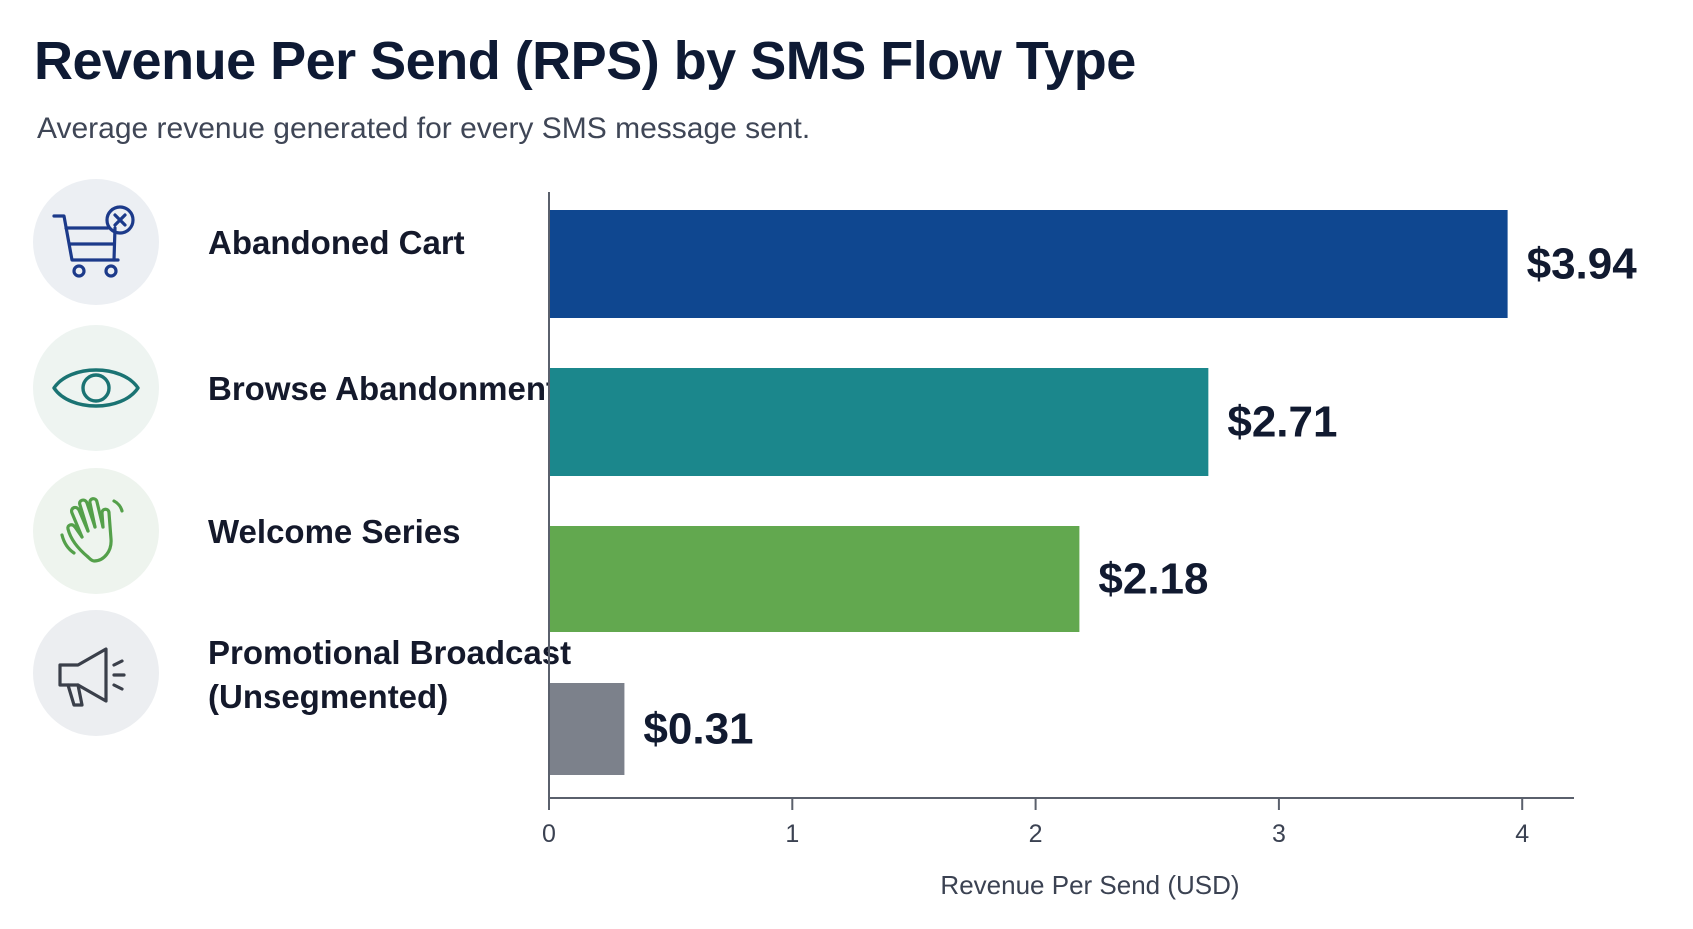  What do you see at coordinates (382, 388) in the screenshot?
I see `category-label-browse-abandonment: Browse Abandonment` at bounding box center [382, 388].